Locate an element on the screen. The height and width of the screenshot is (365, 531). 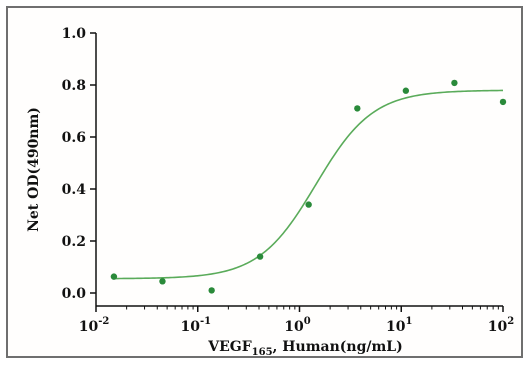
x-tick-label: 10¹ is located at coordinates (399, 325).